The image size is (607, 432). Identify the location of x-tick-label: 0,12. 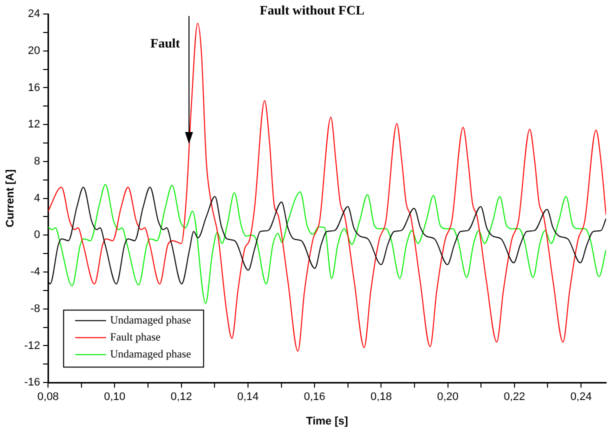
(181, 397).